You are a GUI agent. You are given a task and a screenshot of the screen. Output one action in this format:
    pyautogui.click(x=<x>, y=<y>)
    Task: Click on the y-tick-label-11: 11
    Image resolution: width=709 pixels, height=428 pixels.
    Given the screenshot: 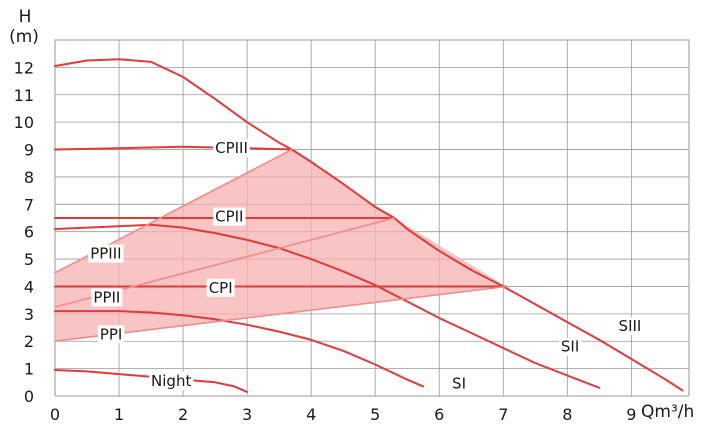 What is the action you would take?
    pyautogui.click(x=24, y=95)
    